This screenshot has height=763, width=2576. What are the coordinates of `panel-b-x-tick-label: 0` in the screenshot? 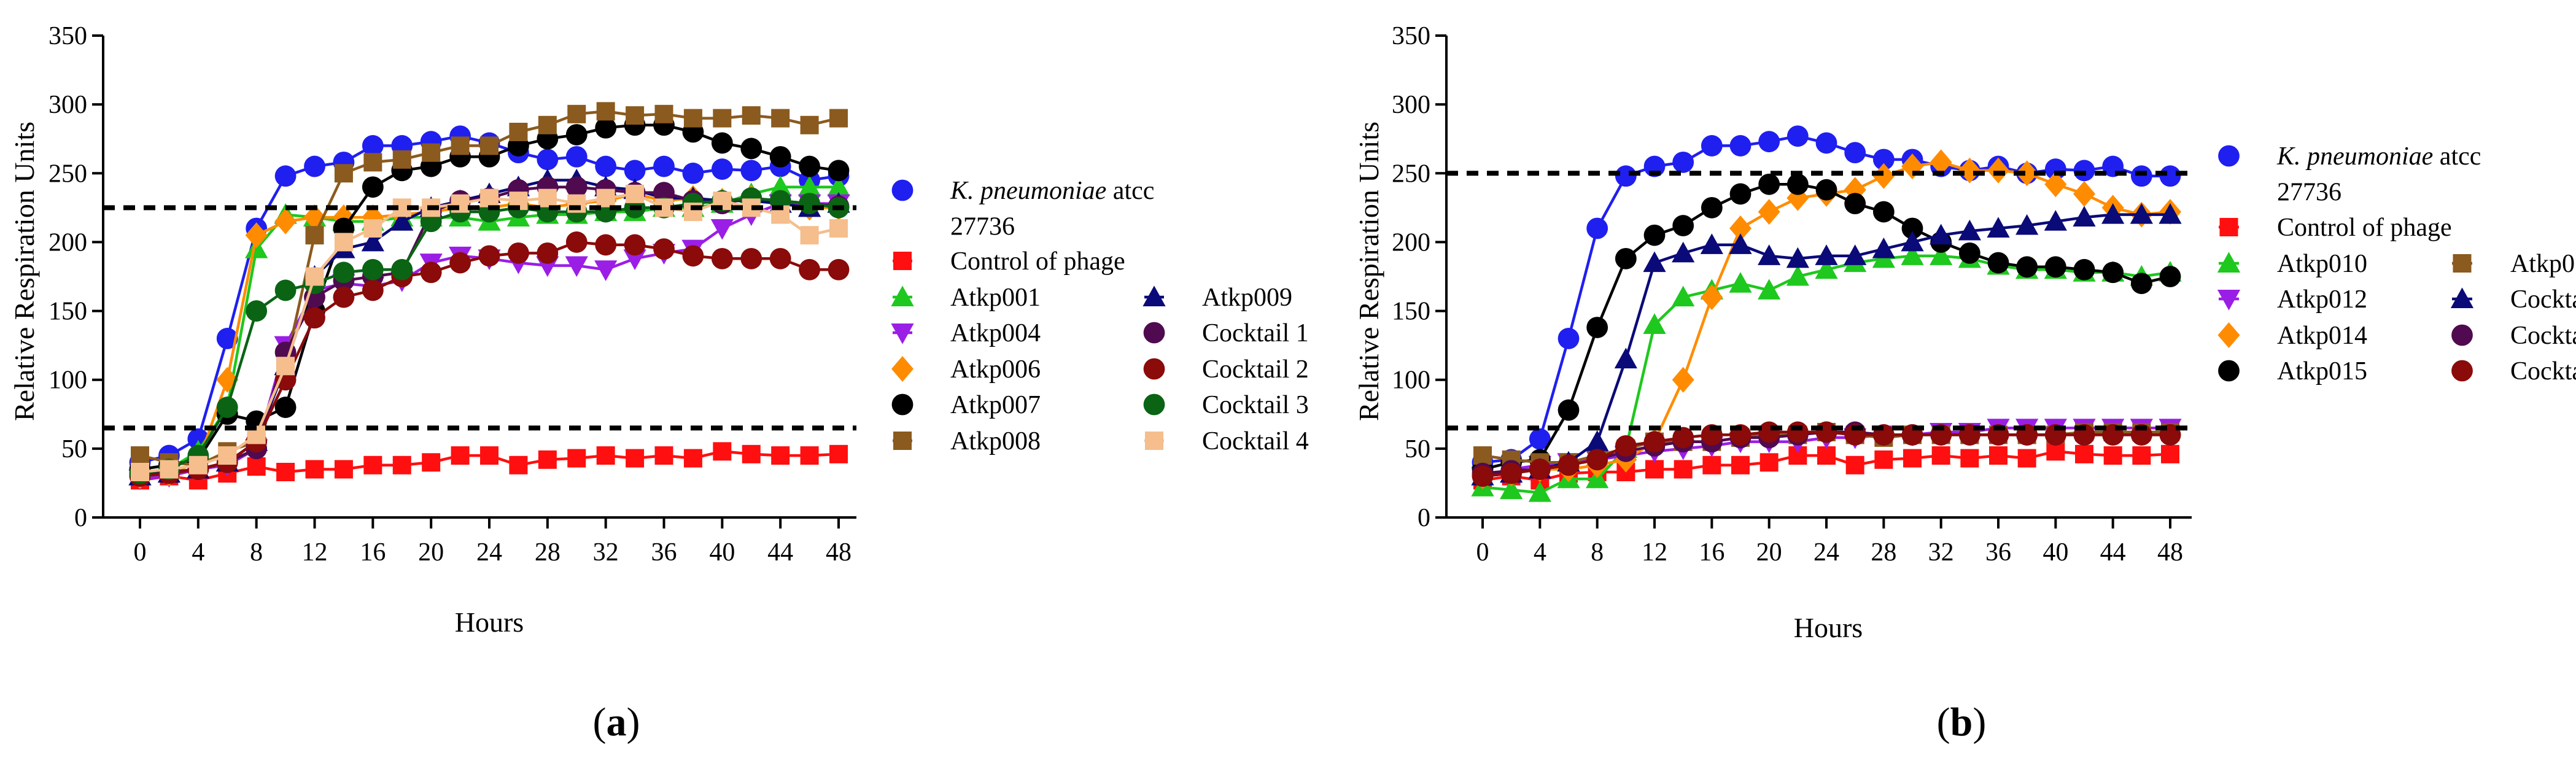 It's located at (1482, 552).